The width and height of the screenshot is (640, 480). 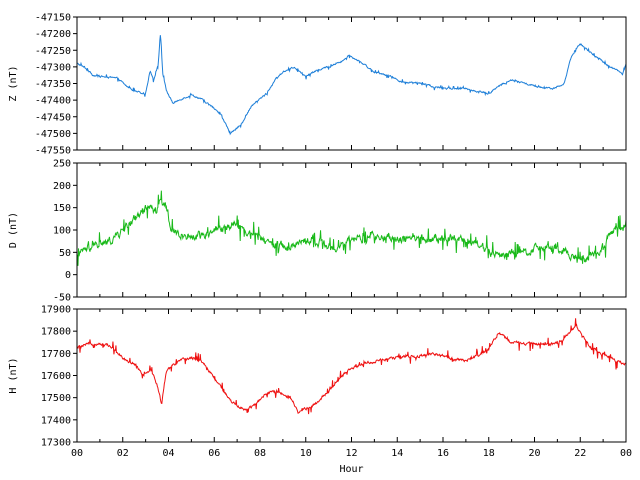 I want to click on x-tick-label: 04, so click(x=168, y=453).